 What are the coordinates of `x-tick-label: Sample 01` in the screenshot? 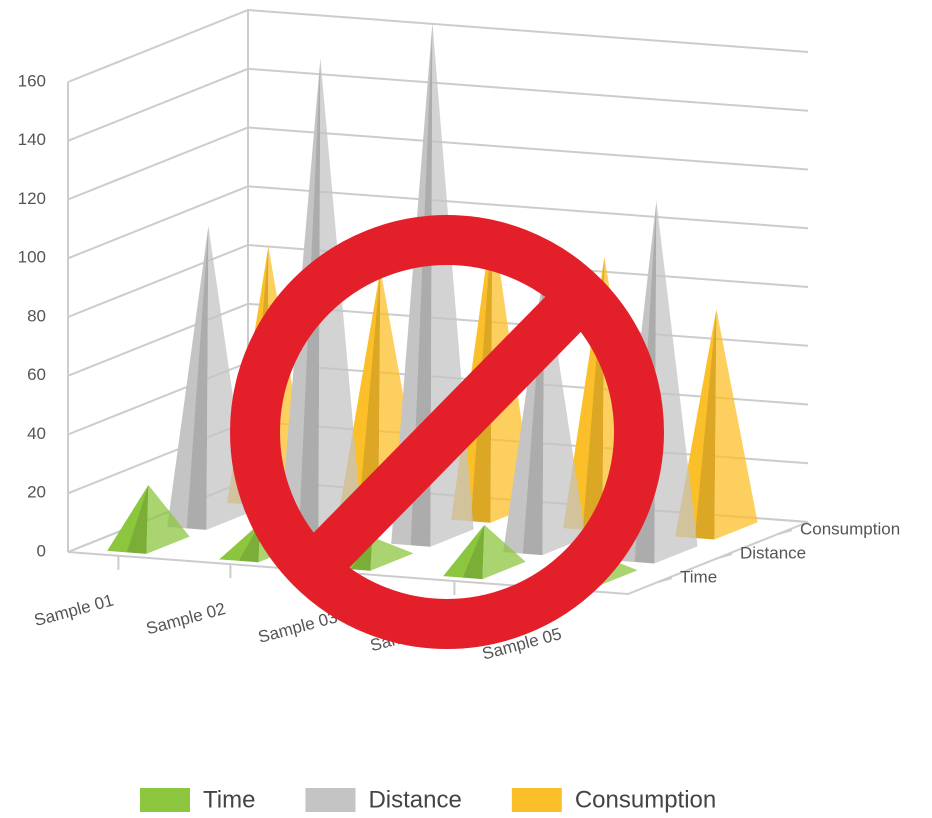 It's located at (73, 610).